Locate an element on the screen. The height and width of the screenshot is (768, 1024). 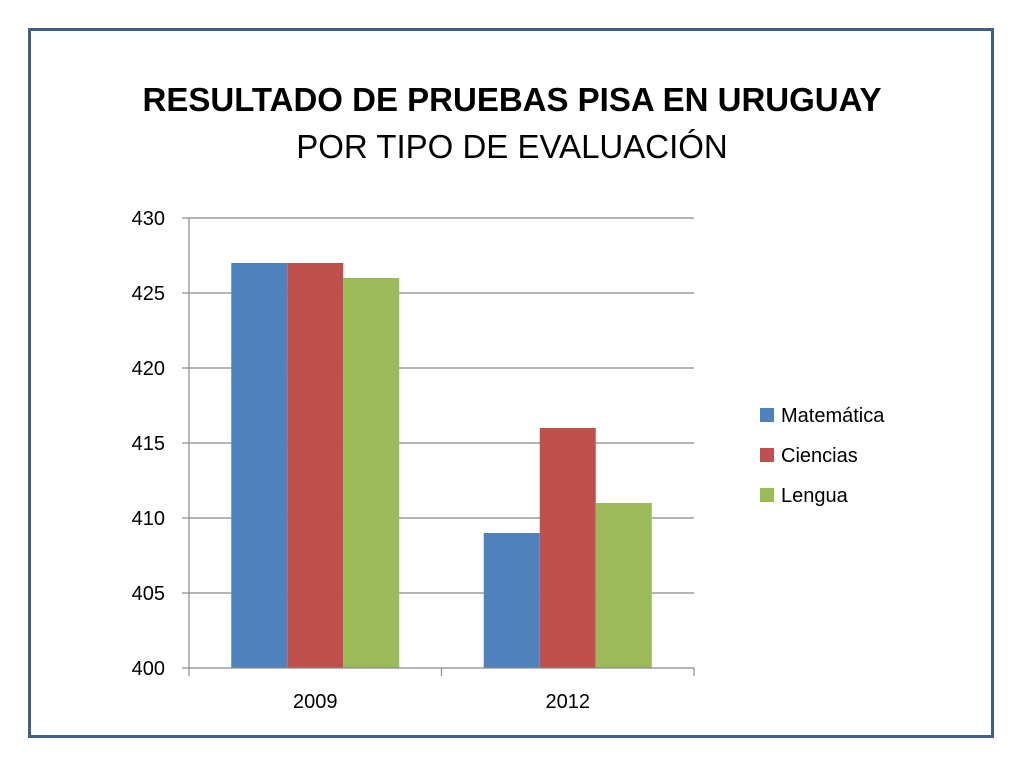
x-tick-labels: 2009 2012 is located at coordinates (441, 702).